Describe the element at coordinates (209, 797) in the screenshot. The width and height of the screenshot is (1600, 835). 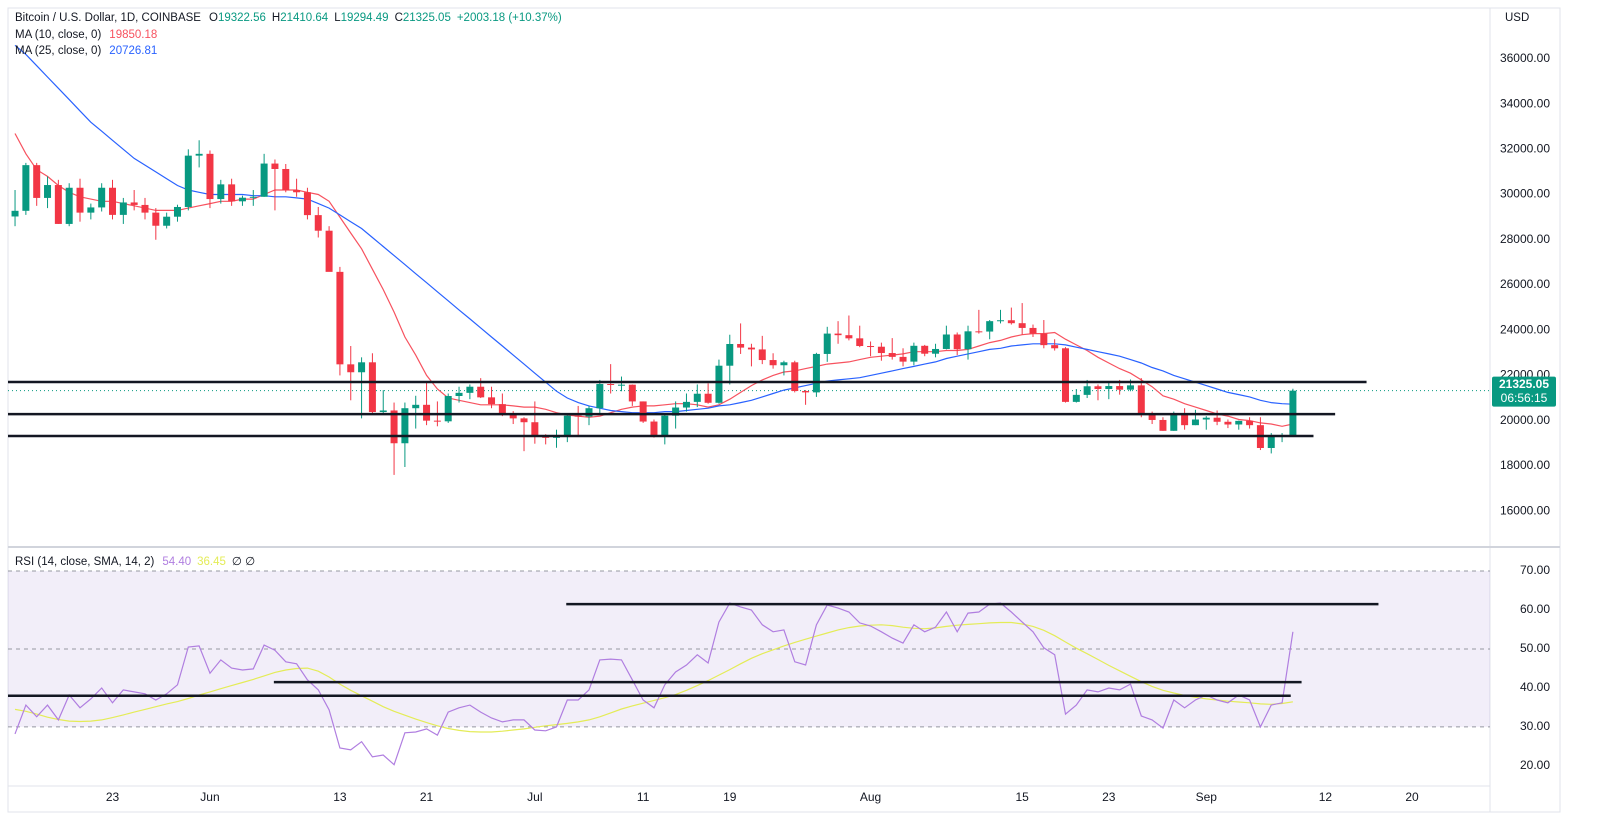
I see `x-tick-label: Jun` at that location.